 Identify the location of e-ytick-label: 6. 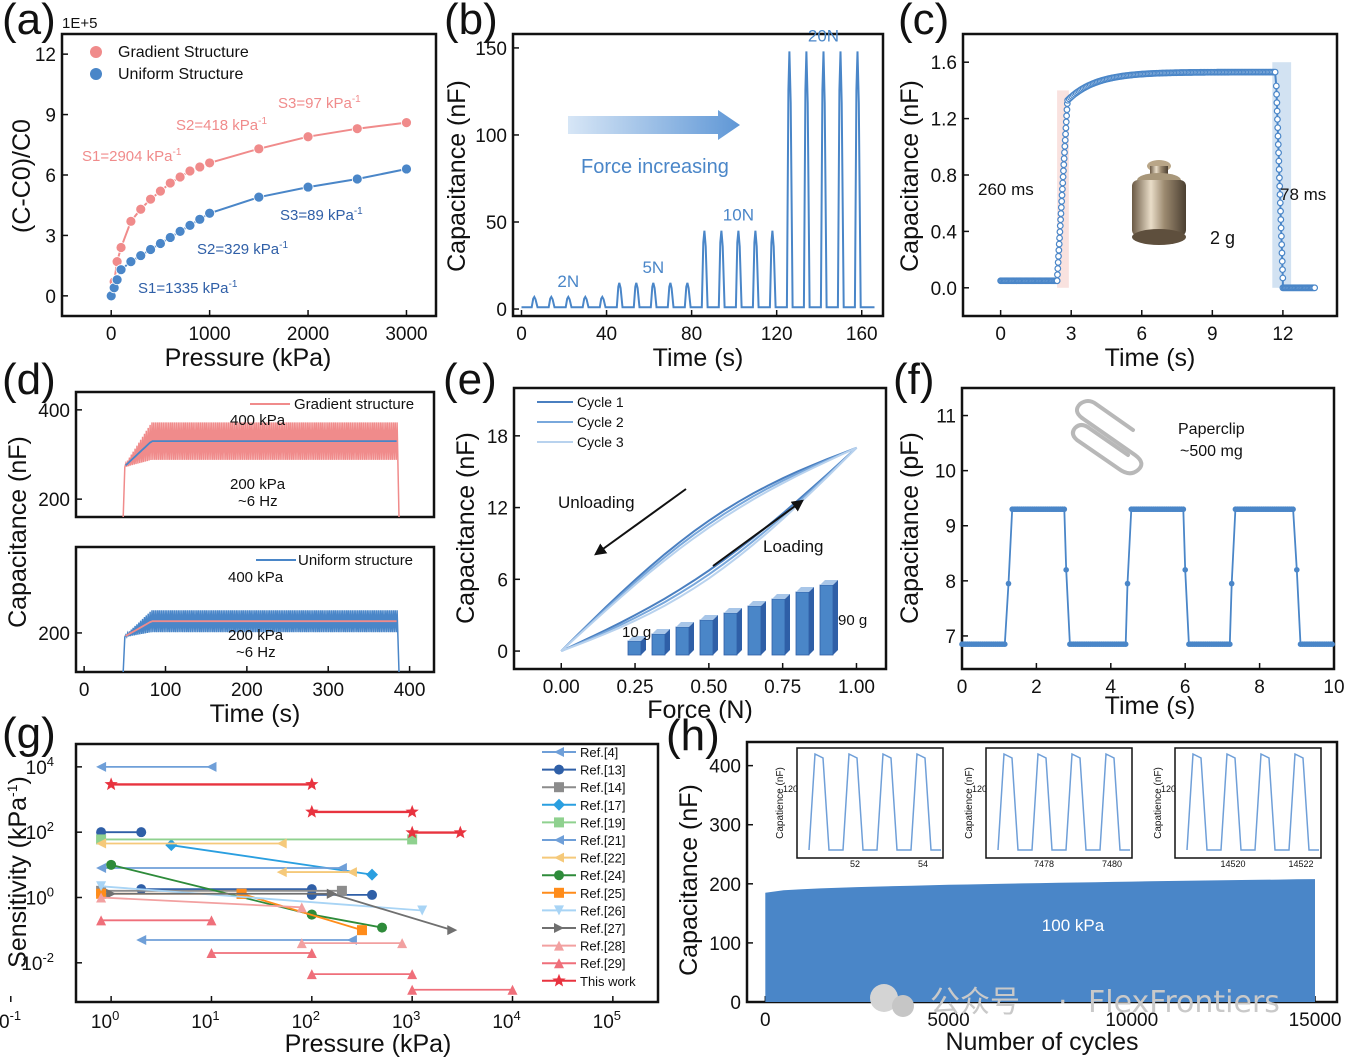
(502, 580).